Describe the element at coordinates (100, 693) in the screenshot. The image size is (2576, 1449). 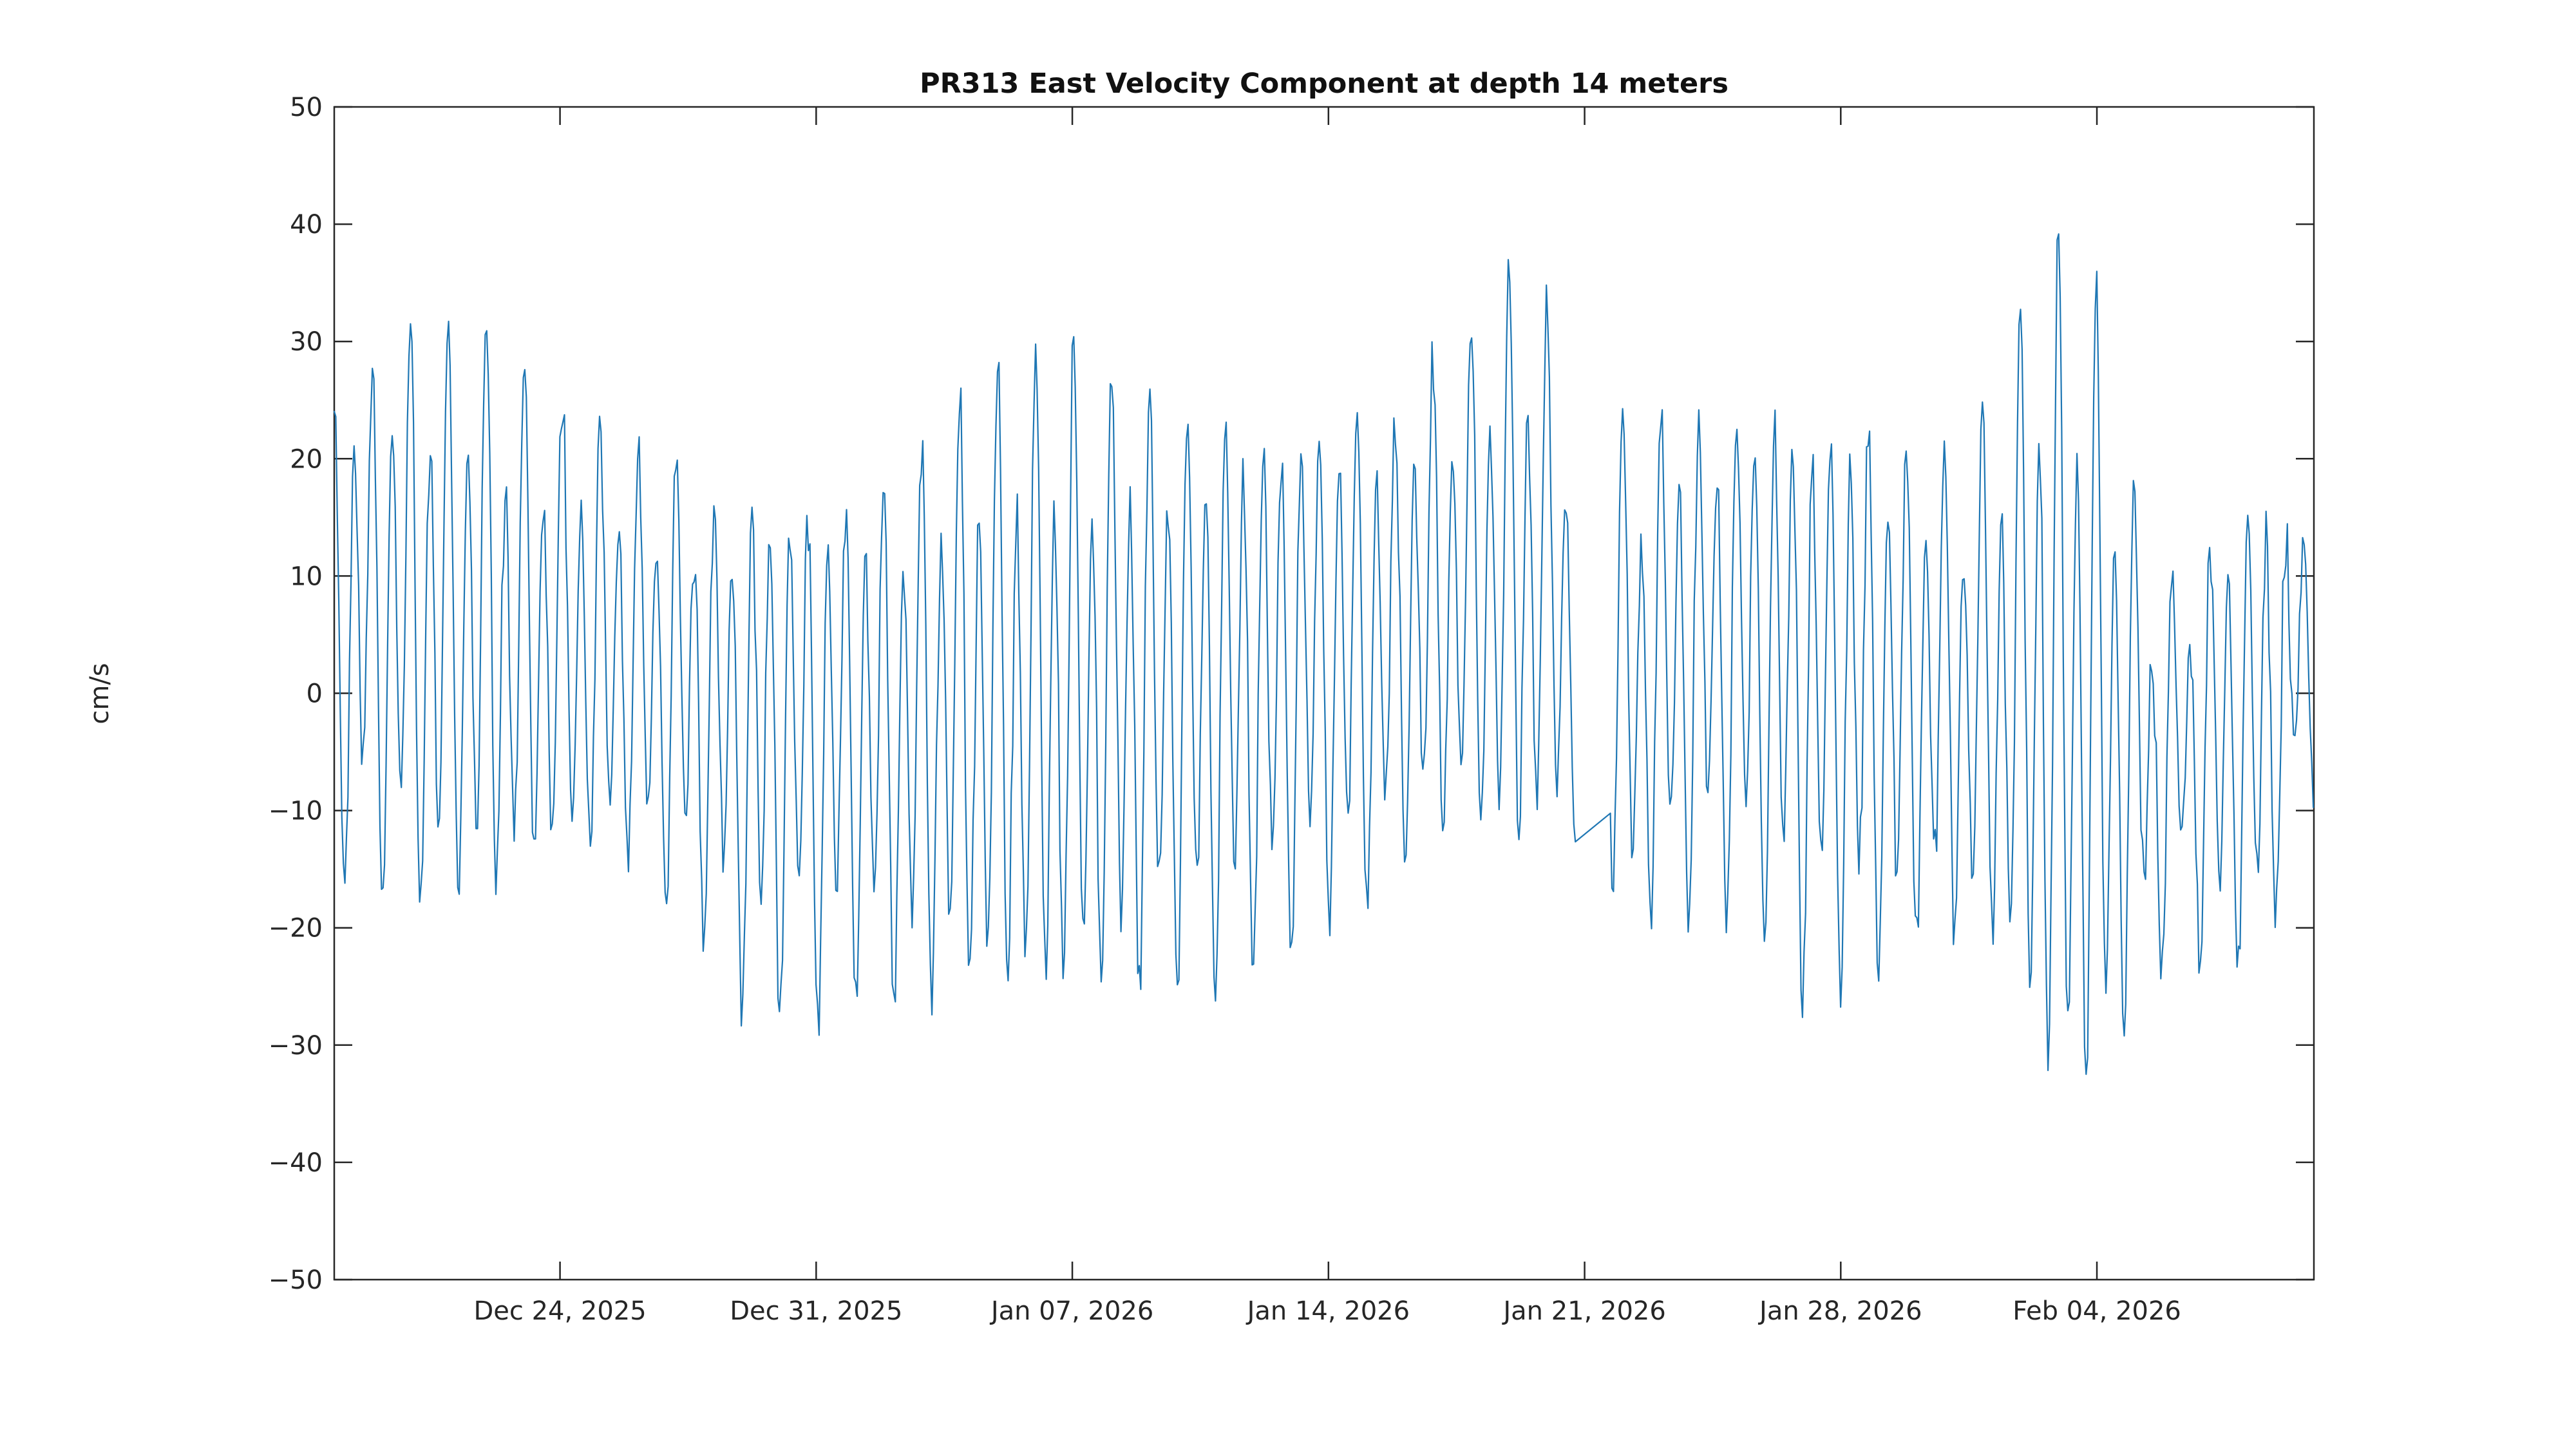
I see `y-axis-label: cm/s` at that location.